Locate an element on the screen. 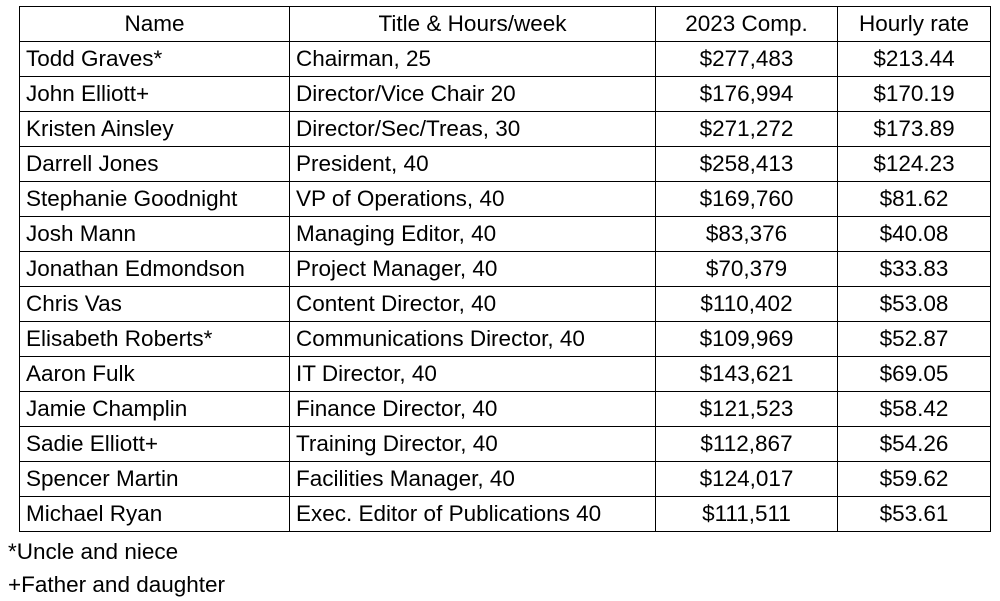 Image resolution: width=1000 pixels, height=601 pixels. cell-name: Todd Graves* is located at coordinates (154, 59).